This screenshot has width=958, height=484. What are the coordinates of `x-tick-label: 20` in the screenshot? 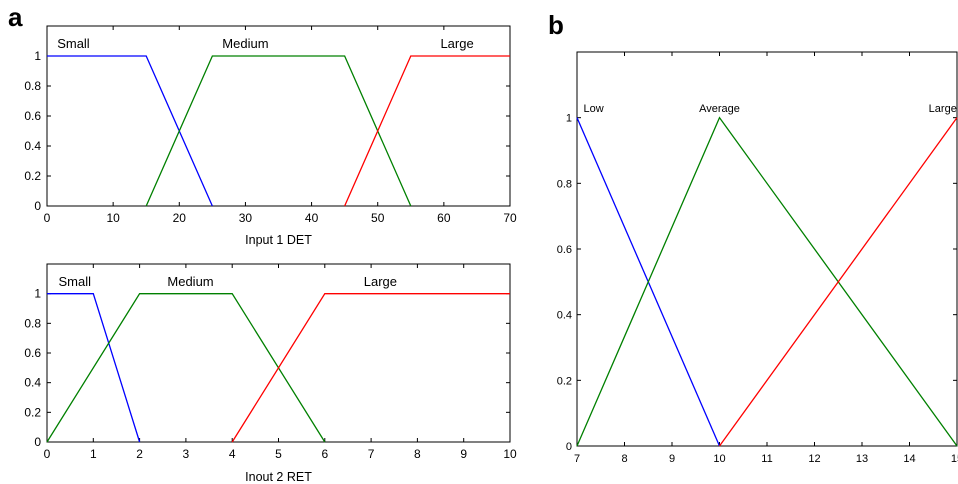 It's located at (180, 218).